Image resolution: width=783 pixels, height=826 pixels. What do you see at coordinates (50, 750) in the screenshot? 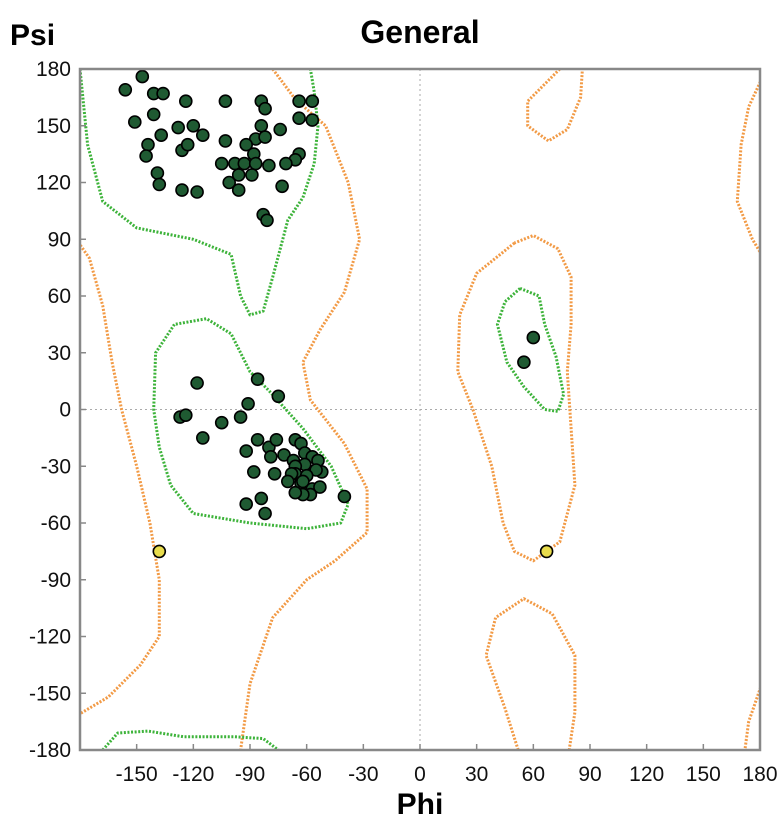
I see `y-tick-label: -180` at bounding box center [50, 750].